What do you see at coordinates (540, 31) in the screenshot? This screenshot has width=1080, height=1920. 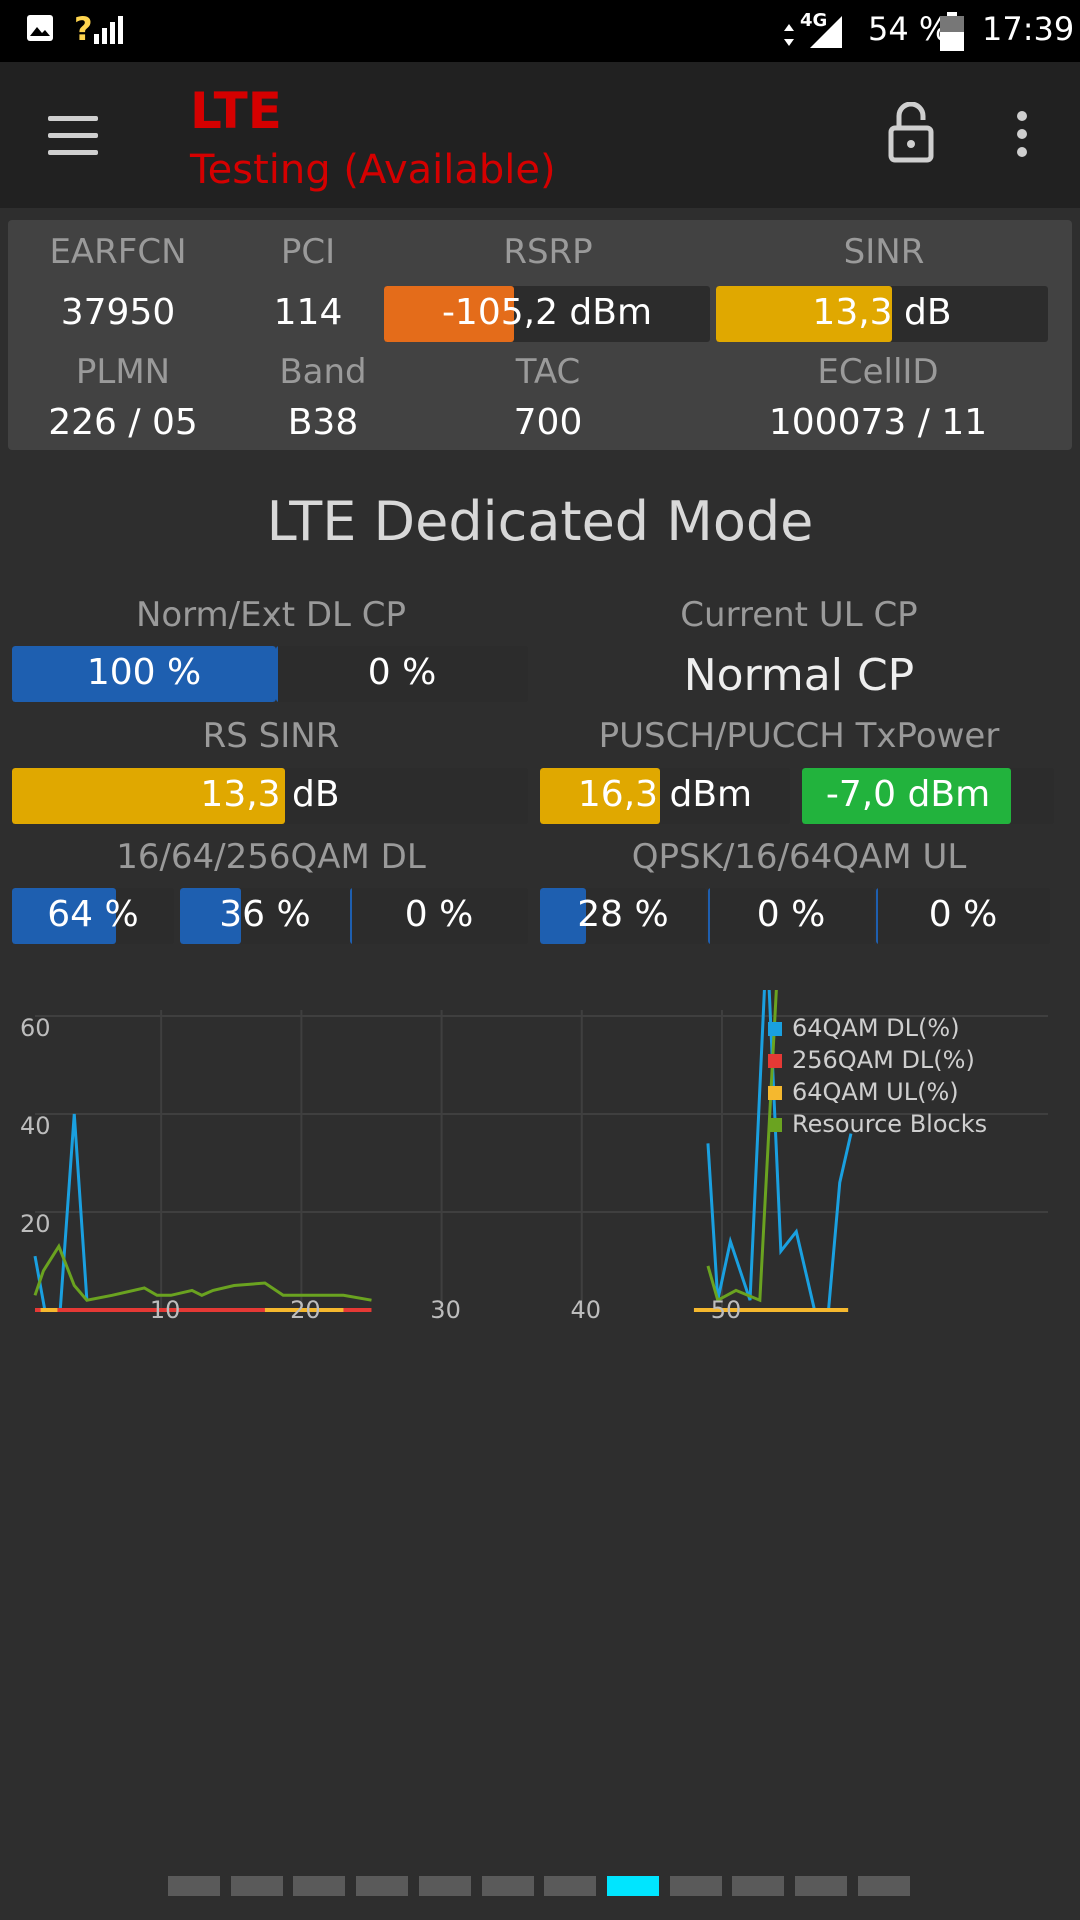 I see `status-bar: ? 4G 54 % 17:39` at bounding box center [540, 31].